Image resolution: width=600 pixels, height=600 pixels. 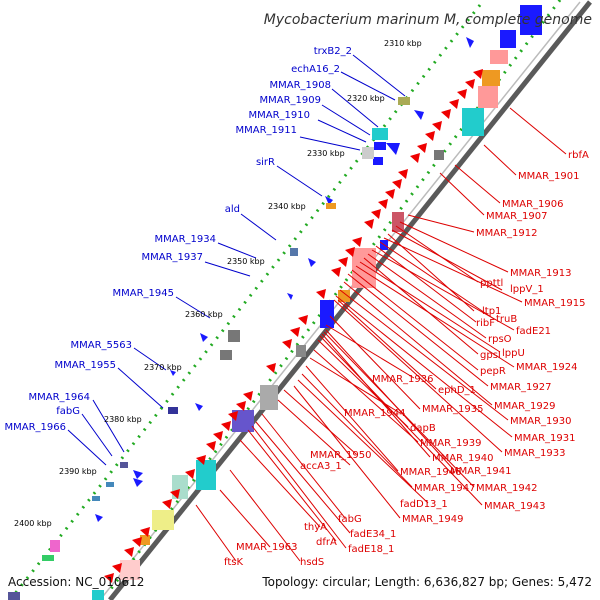 I want to click on kbp-tick: 2330 kbp, so click(x=326, y=153).